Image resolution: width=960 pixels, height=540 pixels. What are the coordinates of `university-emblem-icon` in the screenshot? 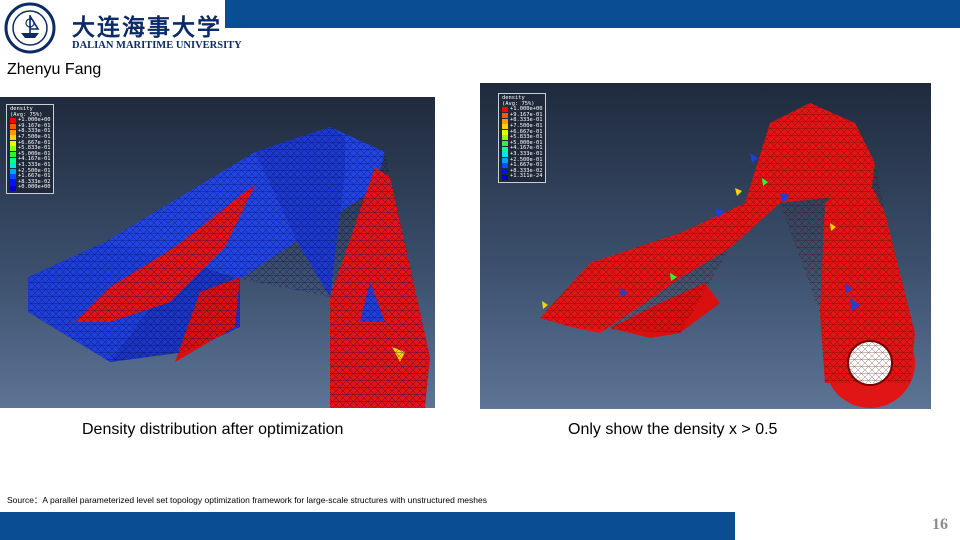 It's located at (30, 28).